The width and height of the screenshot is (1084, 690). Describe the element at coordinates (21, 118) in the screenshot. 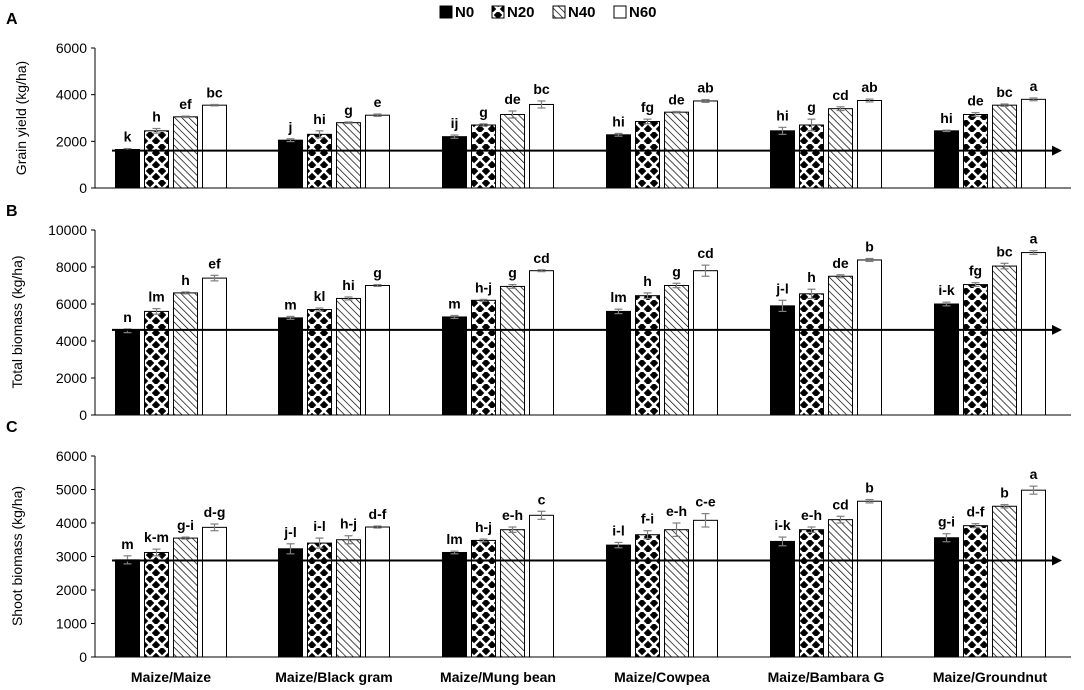

I see `y-axis-title-grain-yield: Grain yield (kg/ha)` at that location.